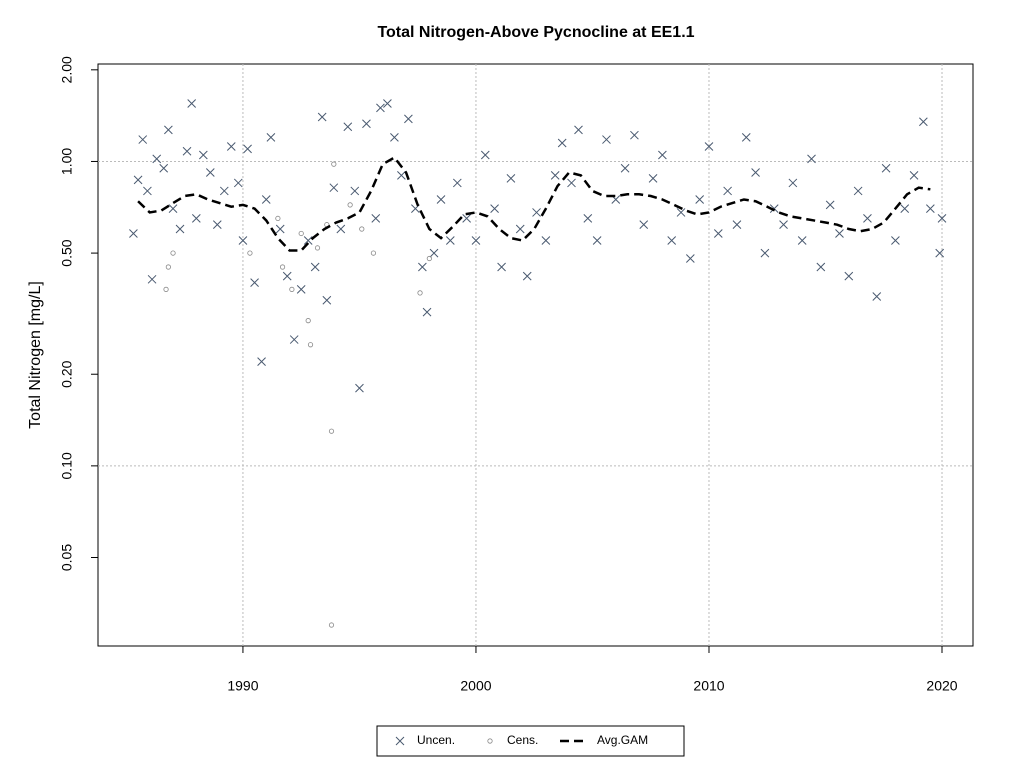 The width and height of the screenshot is (1024, 773). What do you see at coordinates (475, 686) in the screenshot?
I see `x-tick-label: 2000` at bounding box center [475, 686].